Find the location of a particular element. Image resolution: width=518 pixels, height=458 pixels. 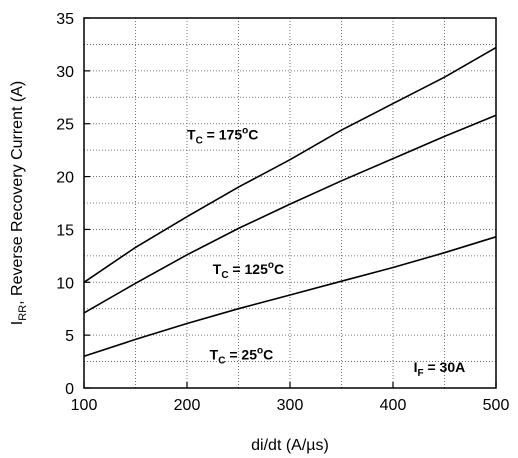

x-tick-label: 100 is located at coordinates (84, 405).